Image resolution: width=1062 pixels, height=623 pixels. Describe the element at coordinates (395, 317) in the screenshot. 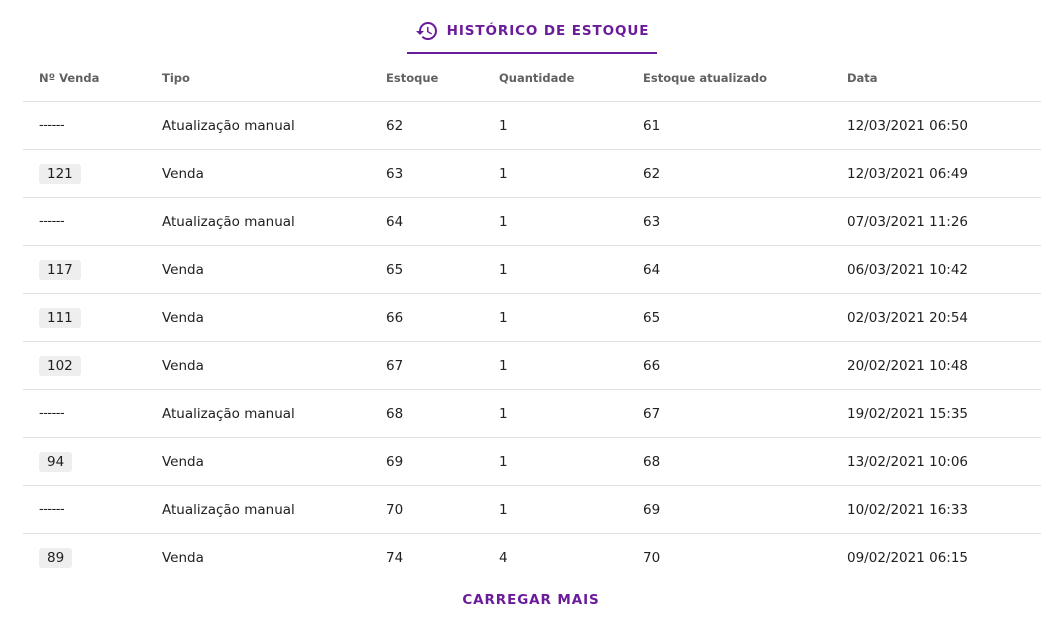

I see `stock-cell: 66` at that location.